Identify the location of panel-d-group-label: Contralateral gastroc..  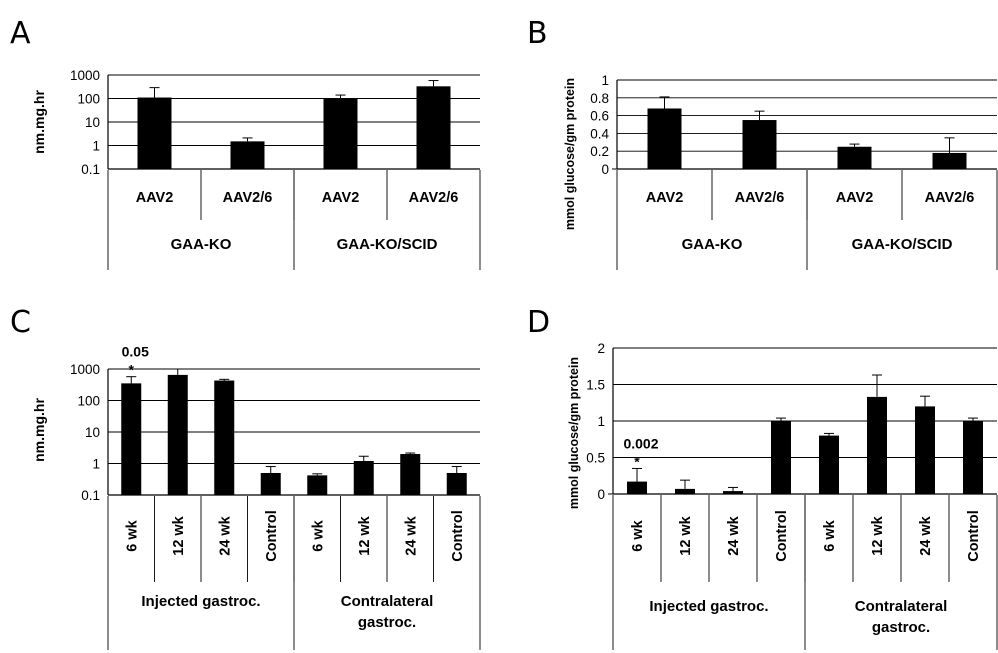
(901, 617).